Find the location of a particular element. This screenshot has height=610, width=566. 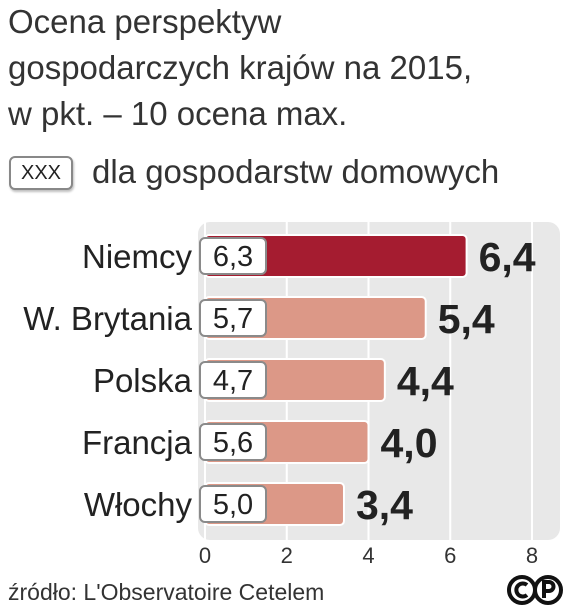

value-label: 4,0 is located at coordinates (409, 443).